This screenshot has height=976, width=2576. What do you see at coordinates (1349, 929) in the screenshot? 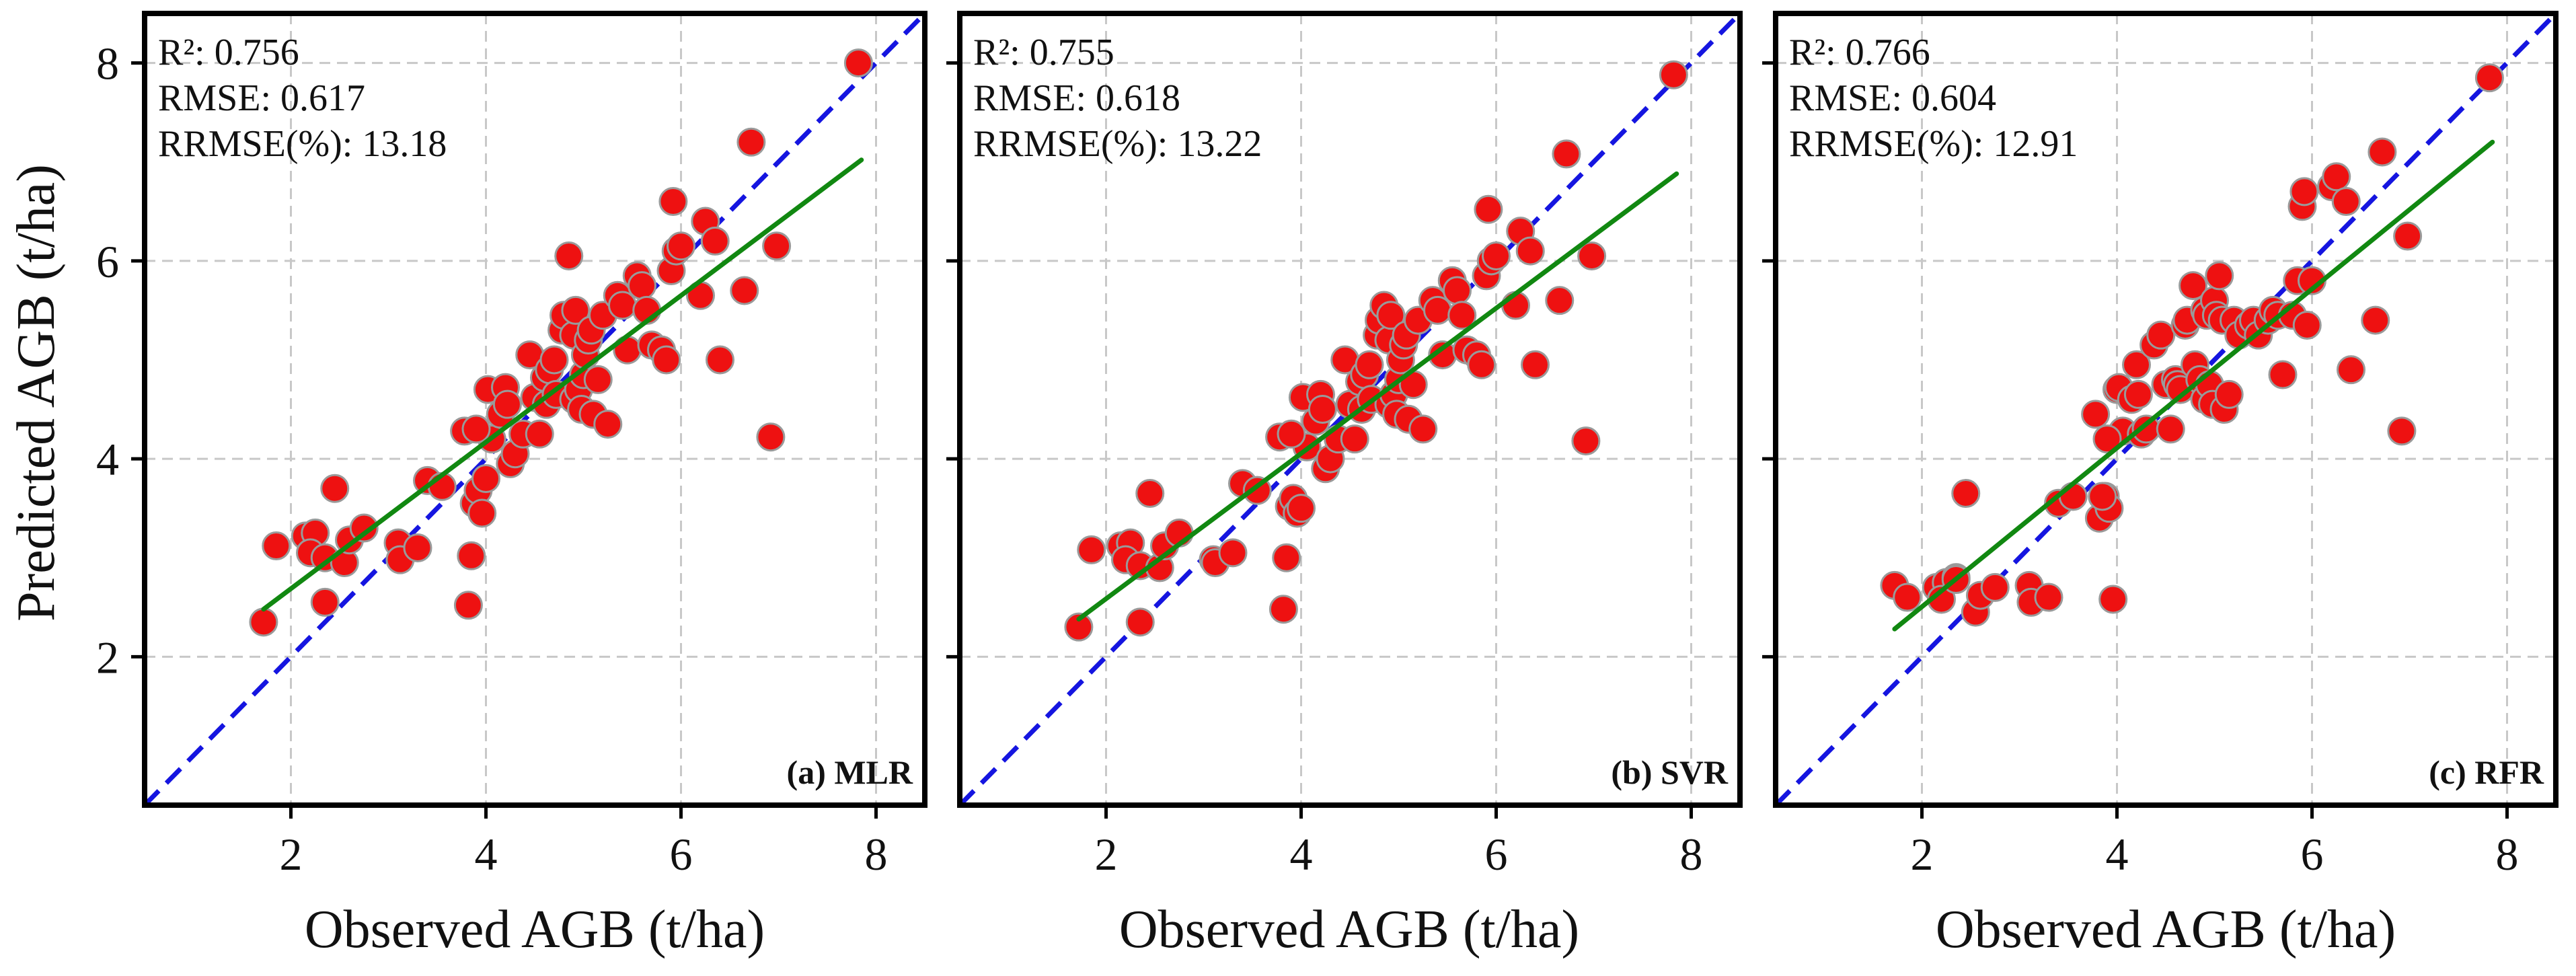
I see `x-axis-title-b: Observed AGB (t/ha)` at bounding box center [1349, 929].